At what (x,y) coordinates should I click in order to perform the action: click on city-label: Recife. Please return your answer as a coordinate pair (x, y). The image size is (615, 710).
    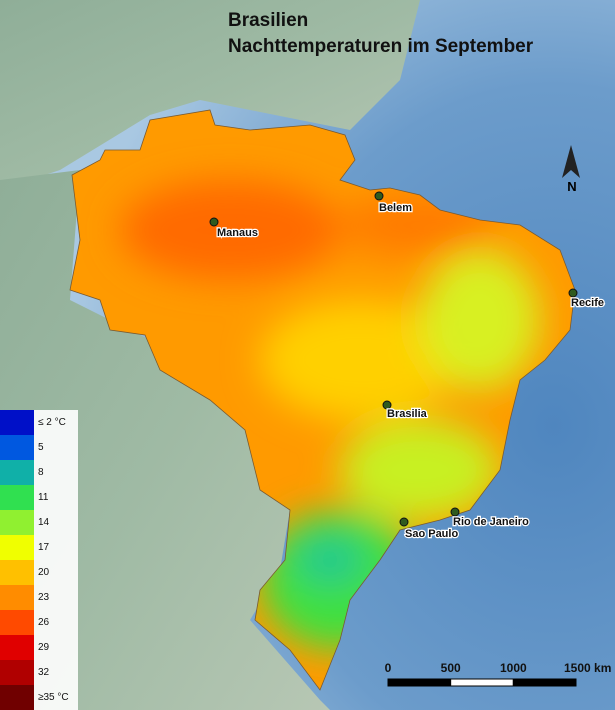
    Looking at the image, I should click on (587, 303).